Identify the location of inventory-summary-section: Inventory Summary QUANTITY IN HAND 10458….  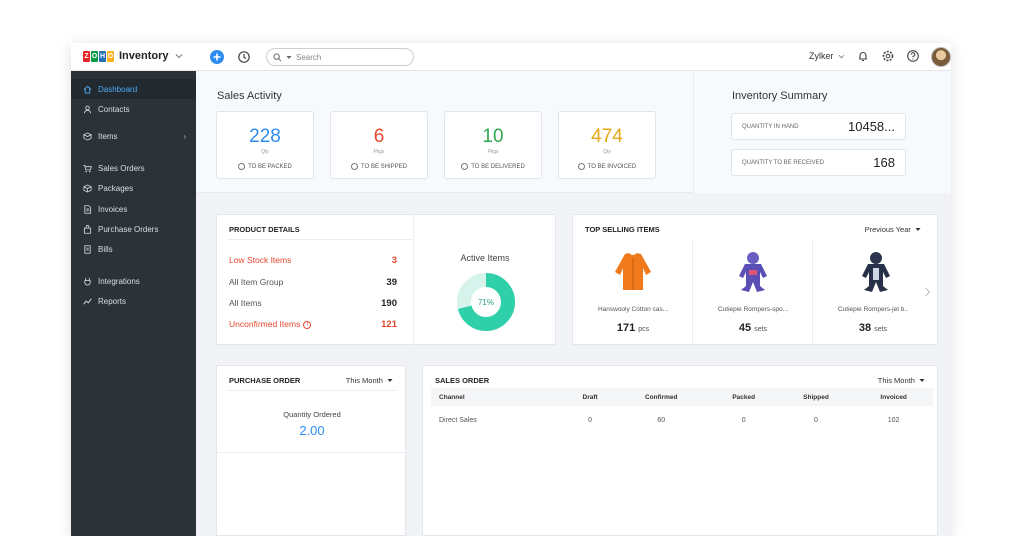
(822, 132).